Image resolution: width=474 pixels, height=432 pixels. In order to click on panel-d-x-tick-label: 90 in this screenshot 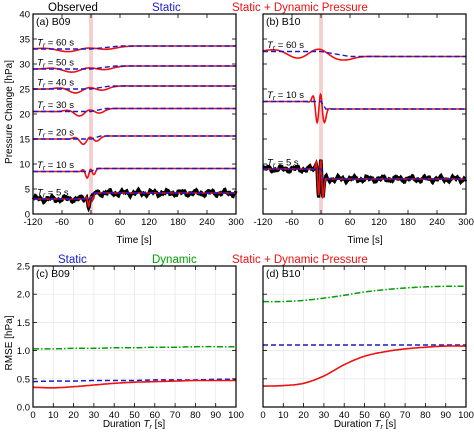, I will do `click(445, 415)`.